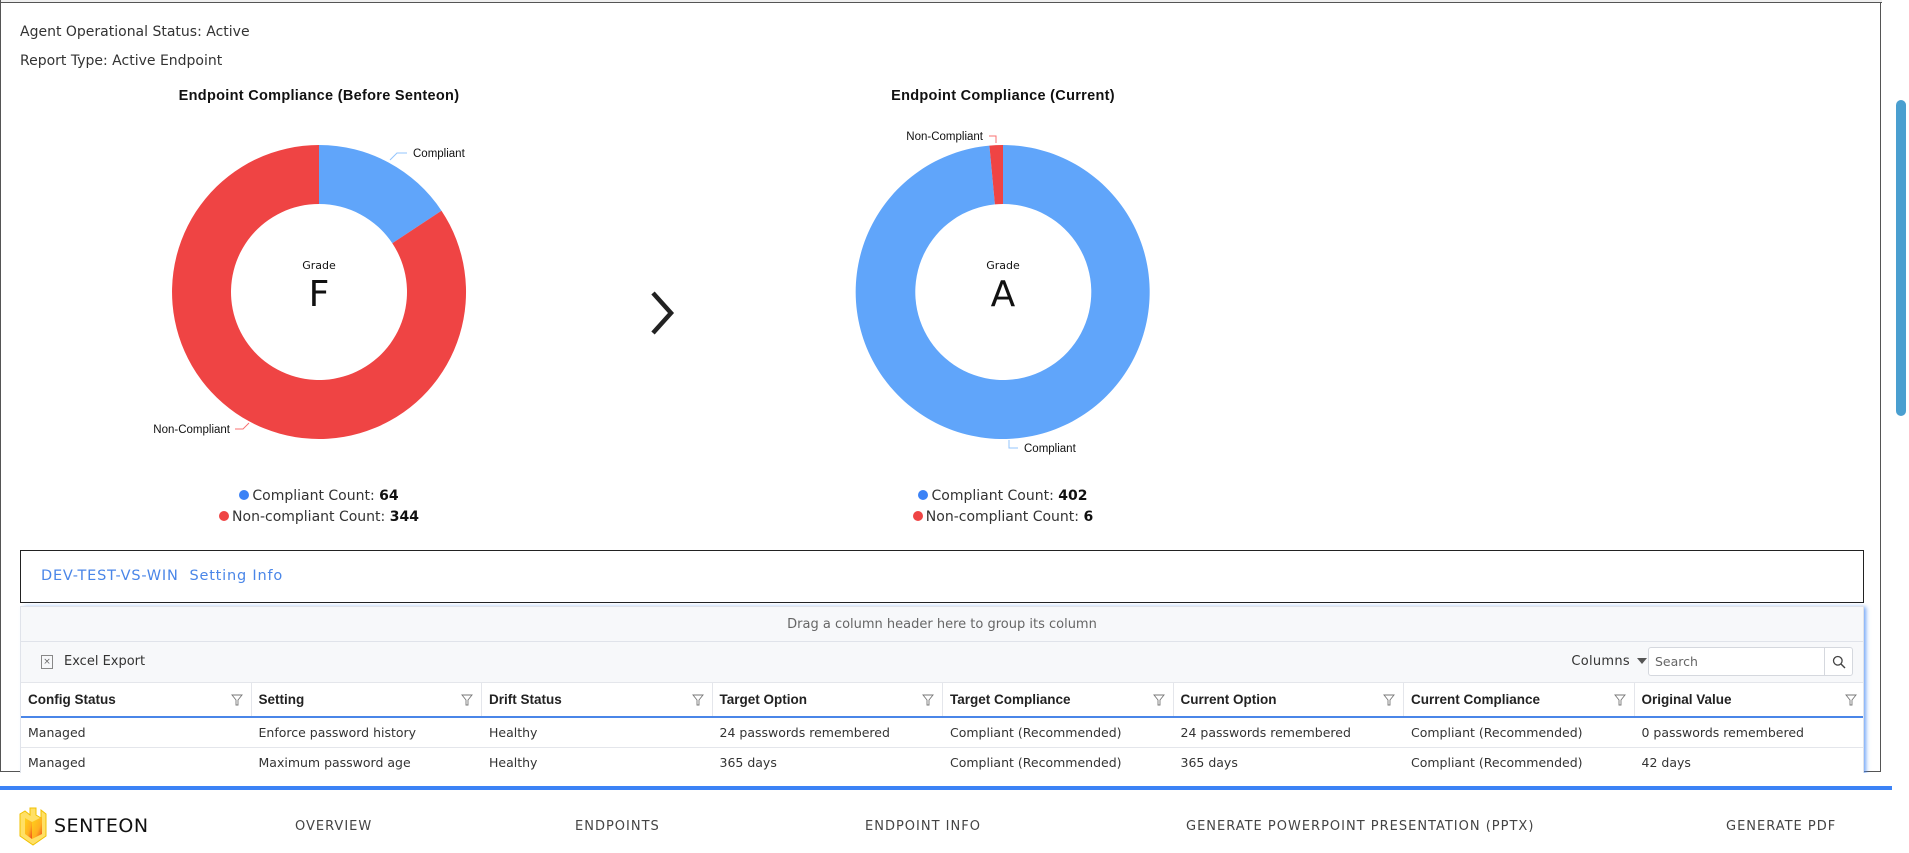  Describe the element at coordinates (597, 699) in the screenshot. I see `column-header-drift-status: Drift Status` at that location.